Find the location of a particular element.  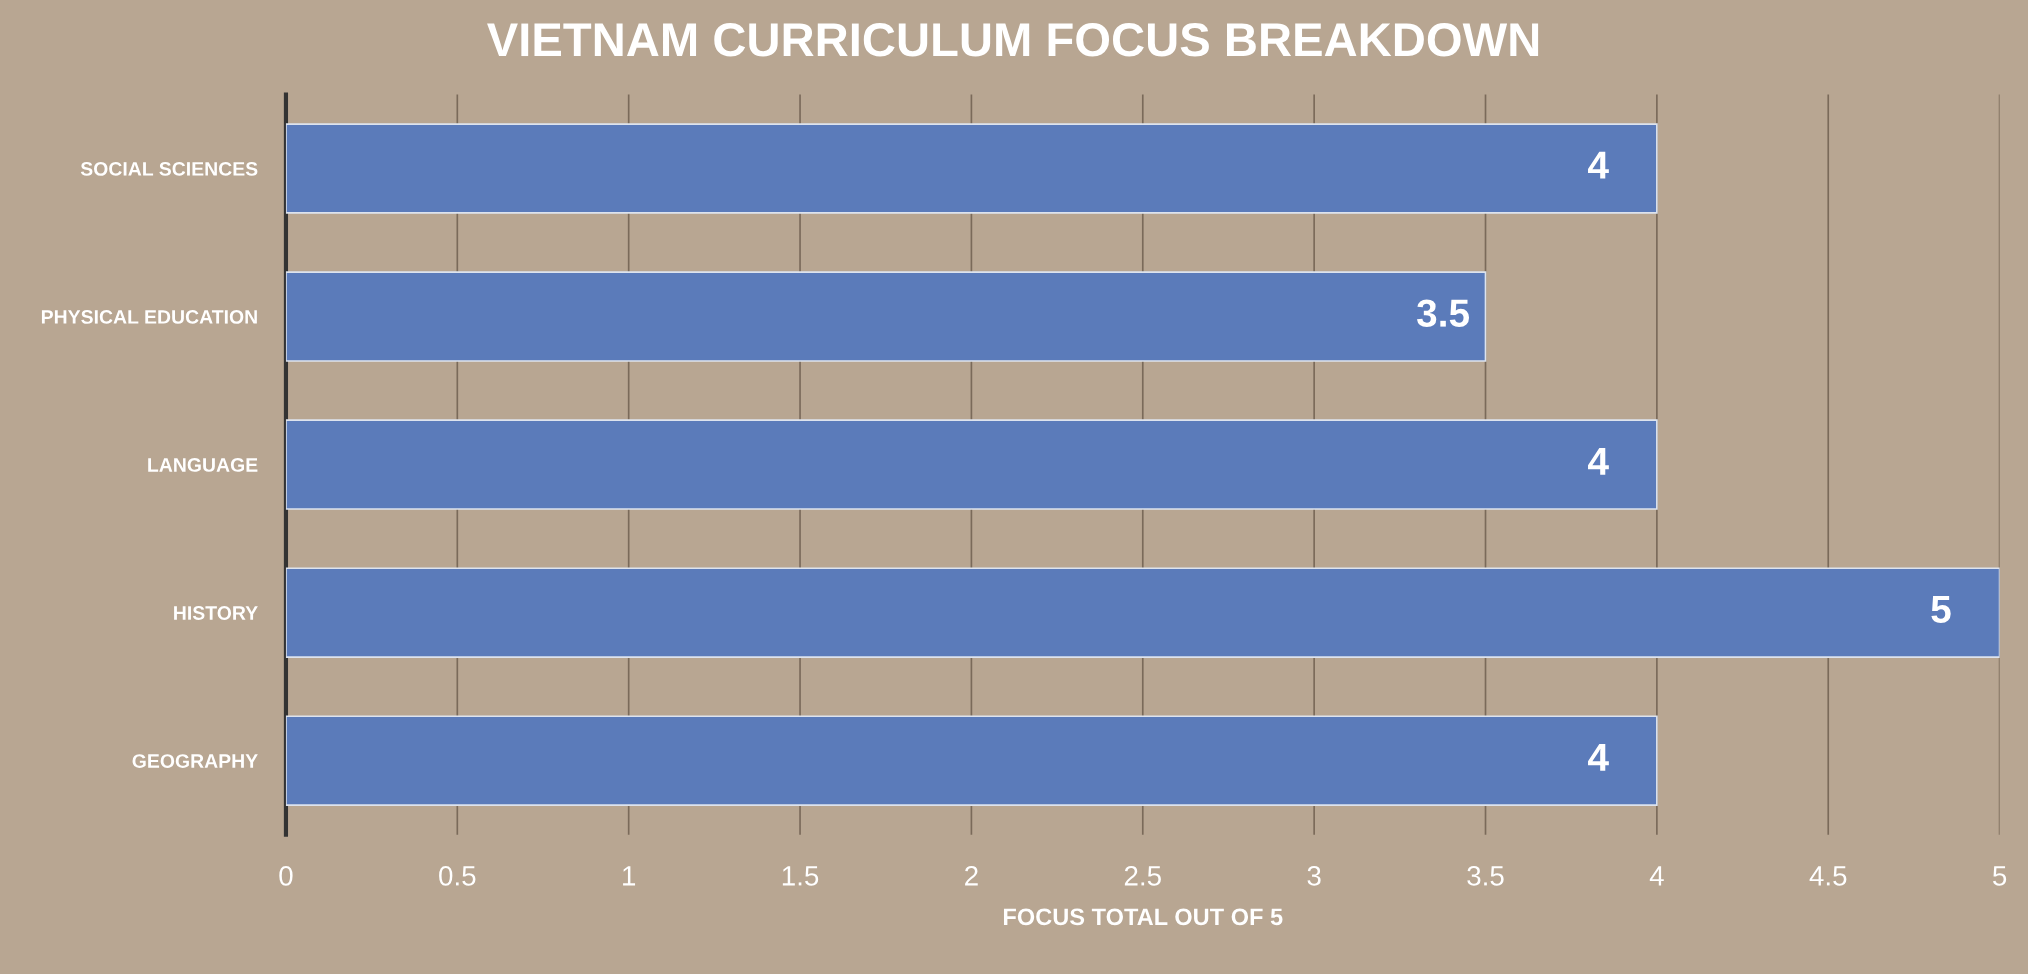

chart-title: VIETNAM CURRICULUM FOCUS BREAKDOWN is located at coordinates (1013, 40).